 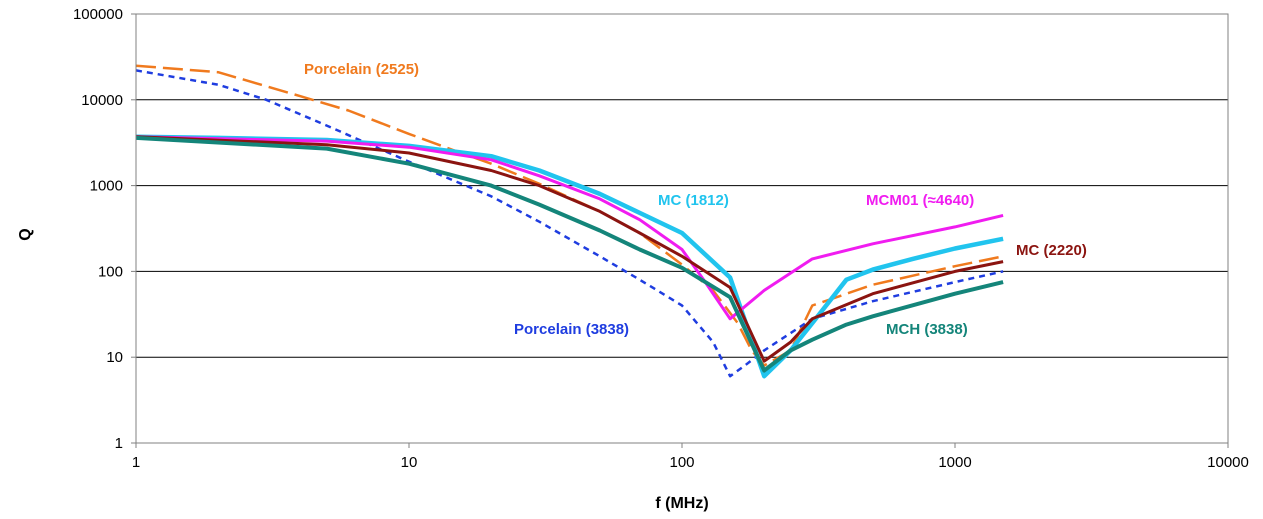 I want to click on series-label-mch-3838: MCH (3838), so click(x=927, y=329).